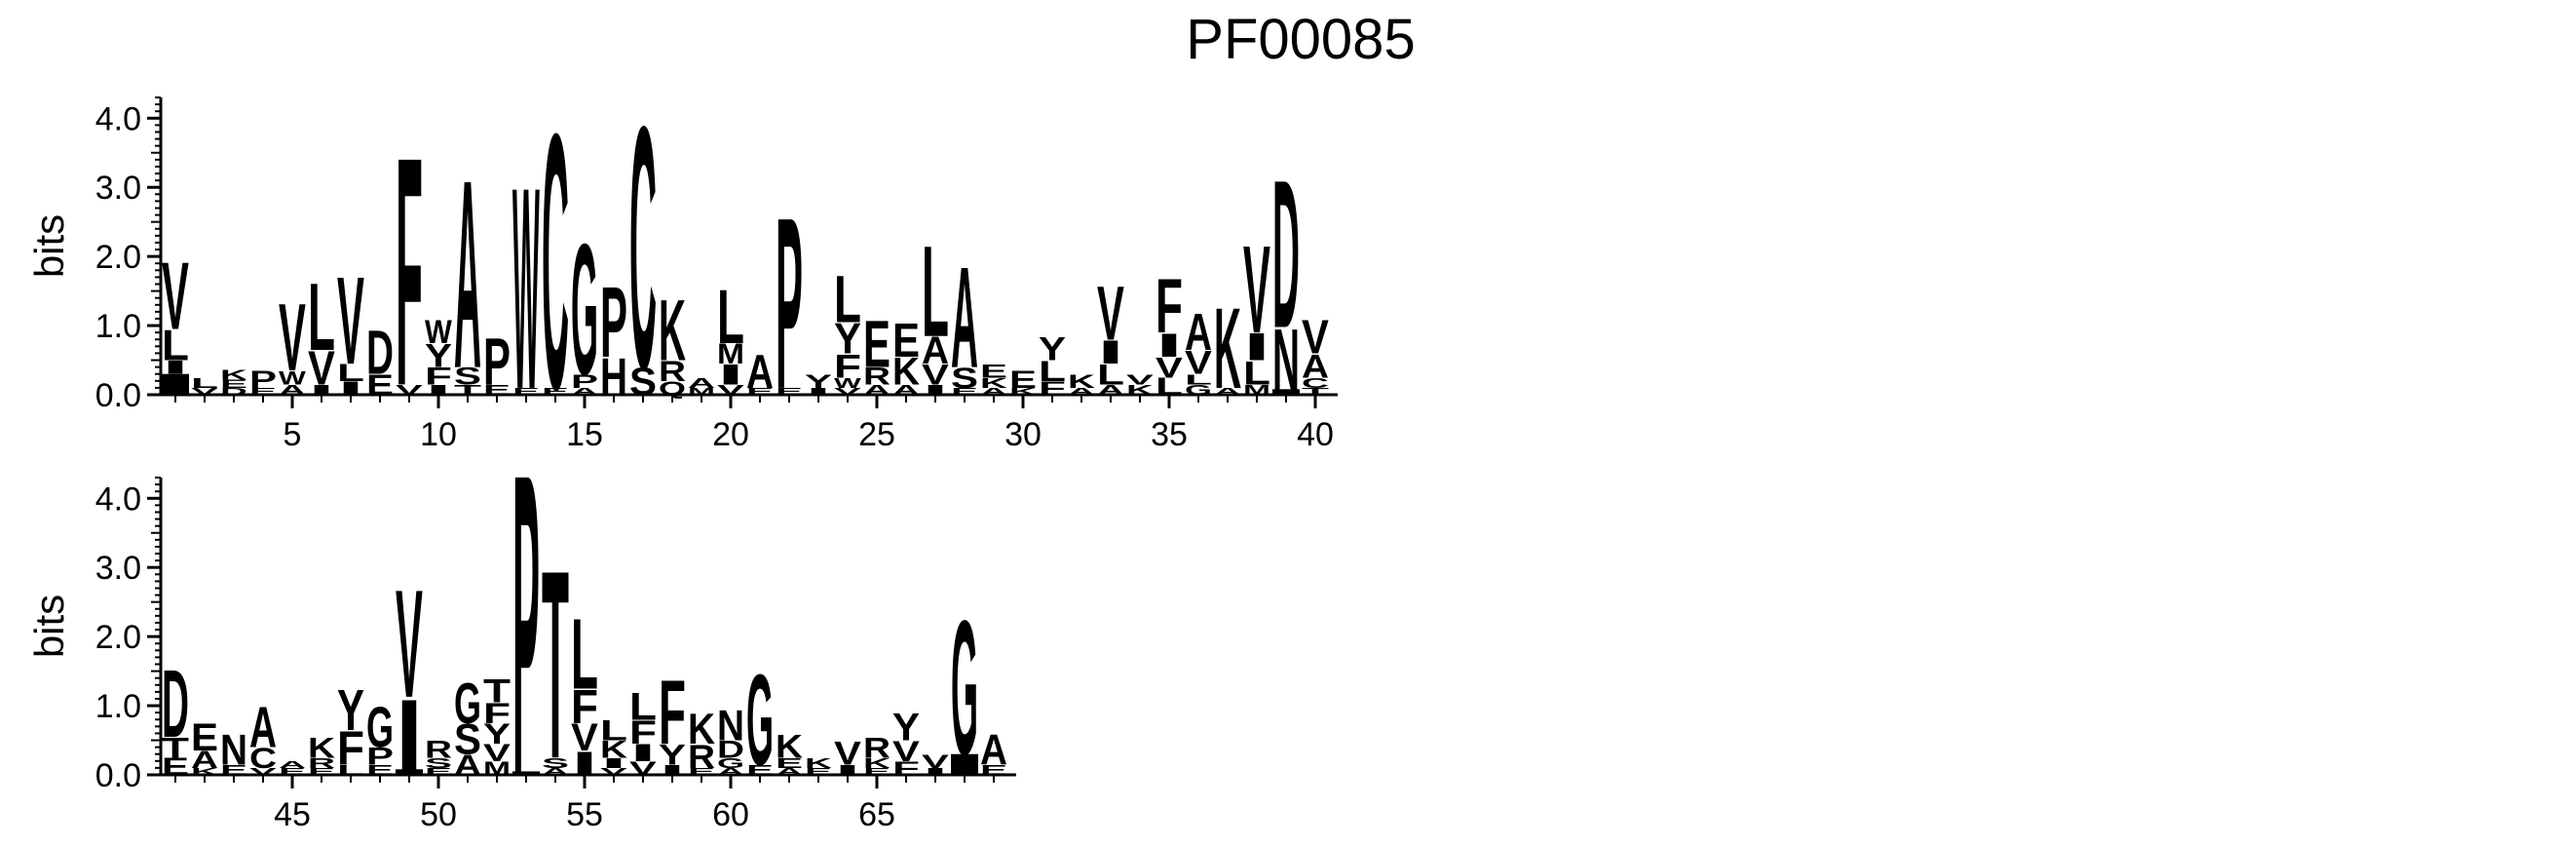 The image size is (2576, 845). I want to click on x-tick-label: 35, so click(1169, 435).